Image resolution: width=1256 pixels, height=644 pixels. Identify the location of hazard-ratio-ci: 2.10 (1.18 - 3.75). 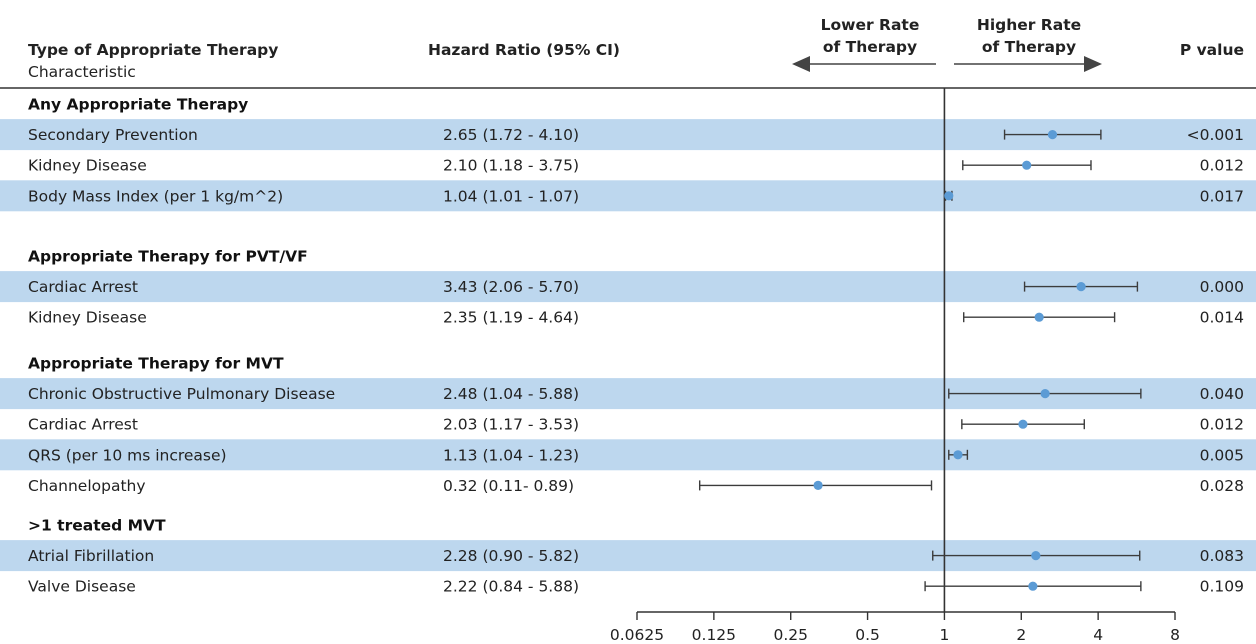
(511, 166).